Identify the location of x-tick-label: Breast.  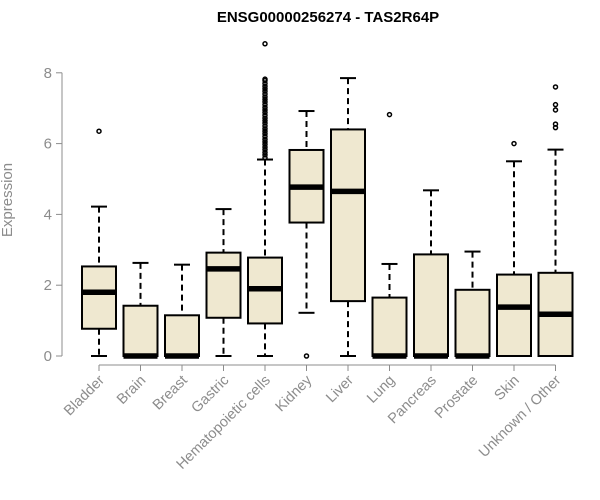
(170, 393).